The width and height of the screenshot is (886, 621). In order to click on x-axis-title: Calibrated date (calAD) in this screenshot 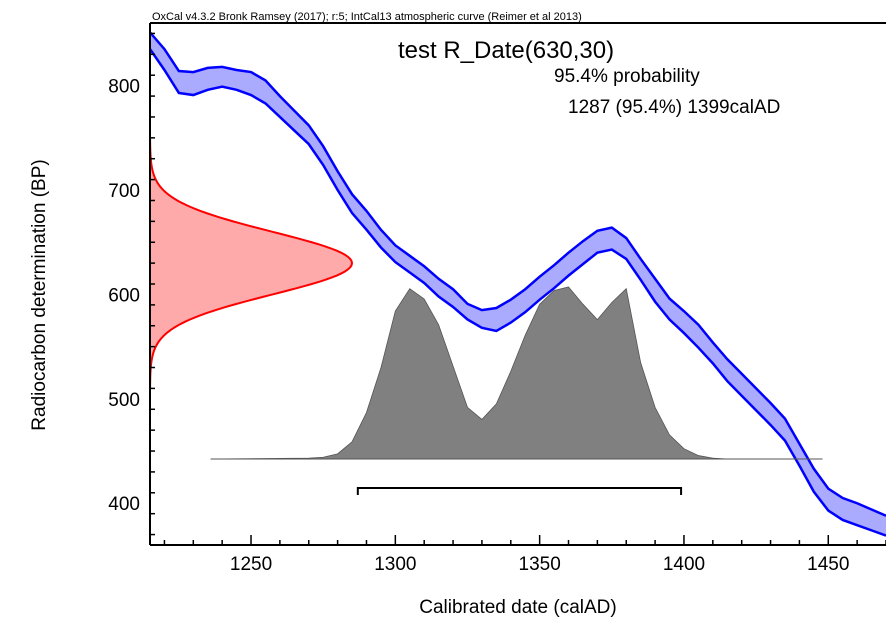, I will do `click(517, 607)`.